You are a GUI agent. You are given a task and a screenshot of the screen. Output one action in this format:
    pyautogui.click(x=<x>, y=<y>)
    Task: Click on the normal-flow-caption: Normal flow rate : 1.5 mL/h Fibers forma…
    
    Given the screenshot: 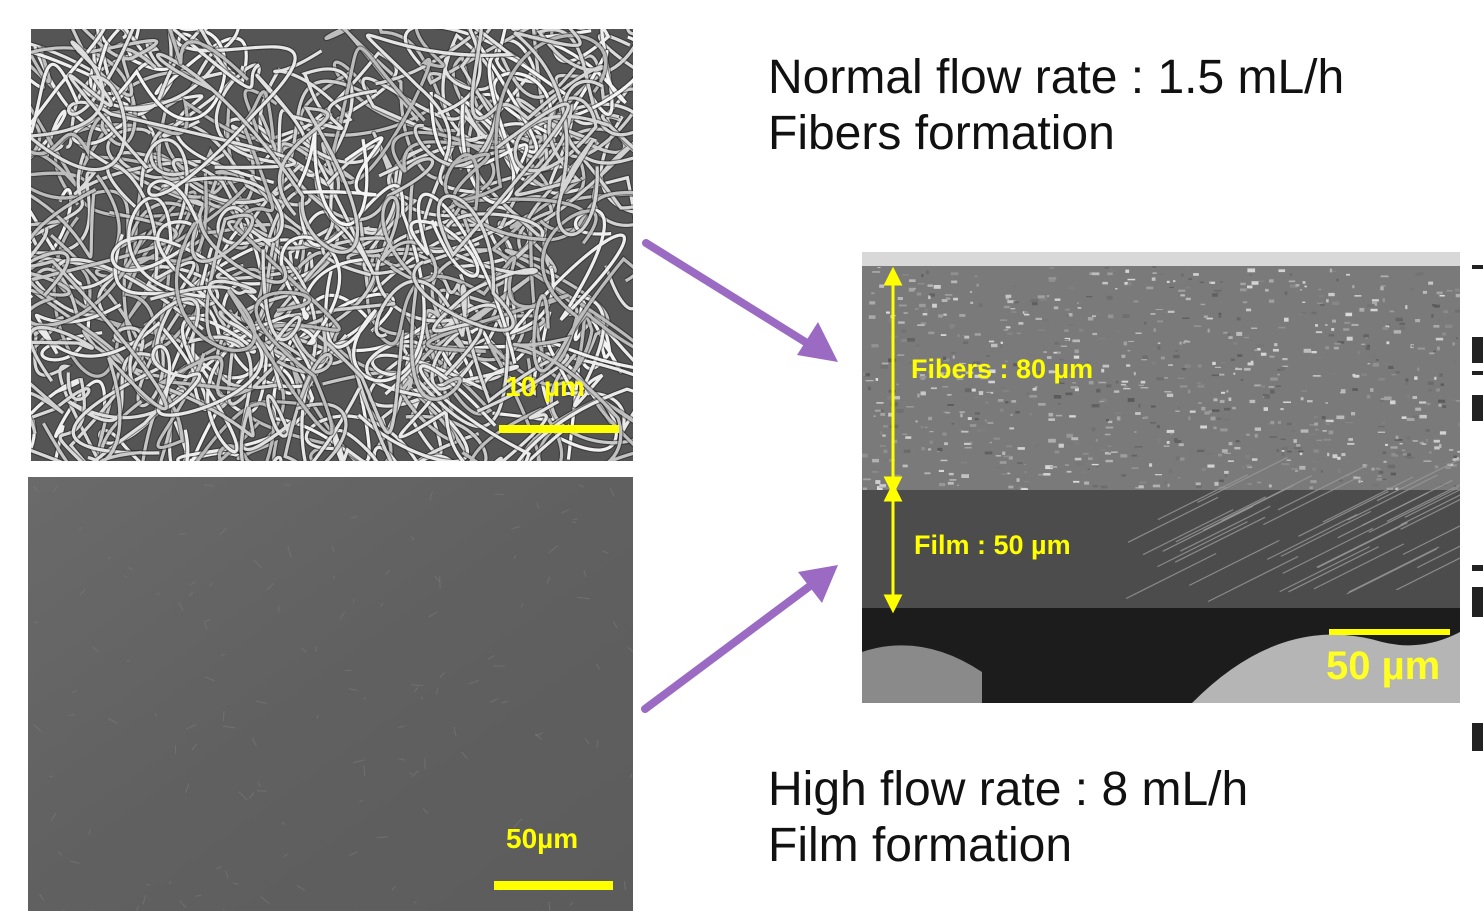 What is the action you would take?
    pyautogui.click(x=1056, y=106)
    